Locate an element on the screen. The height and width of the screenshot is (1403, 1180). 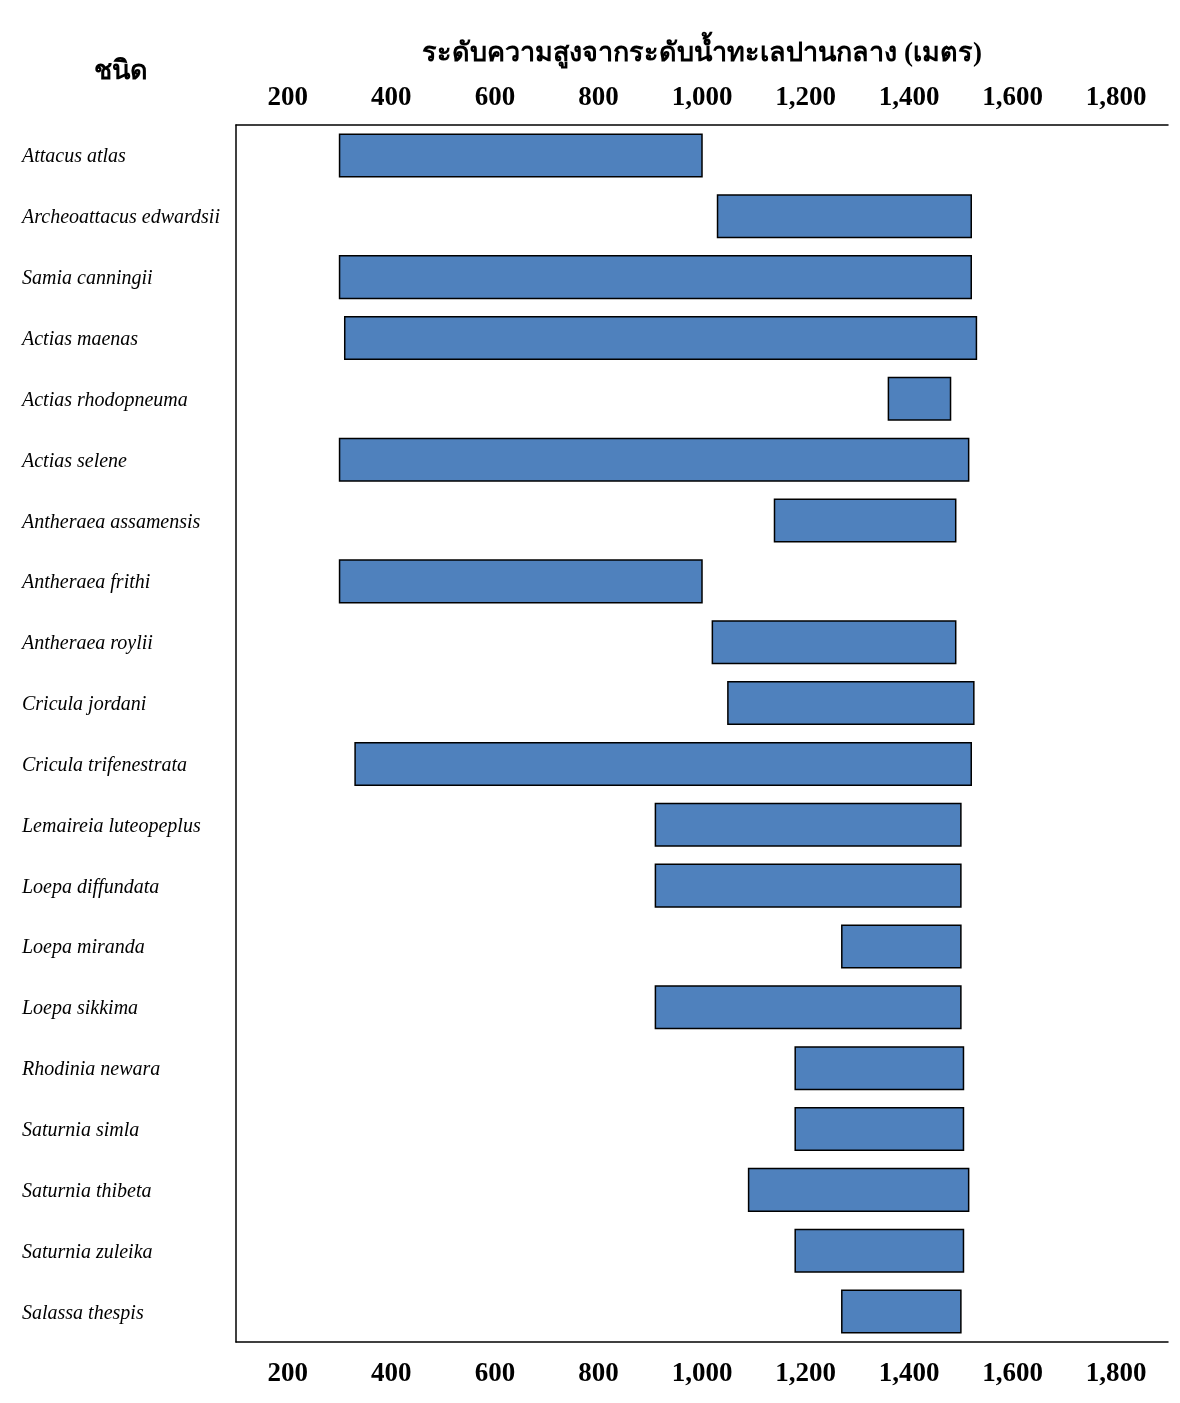
y-tick-label: Antheraea assamensis is located at coordinates (110, 520).